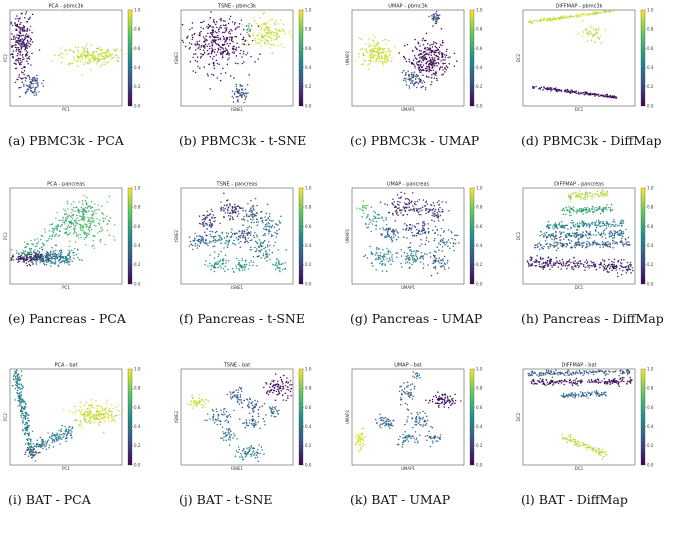  I want to click on panel-caption: (f) Pancreas - t-SNE, so click(242, 318).